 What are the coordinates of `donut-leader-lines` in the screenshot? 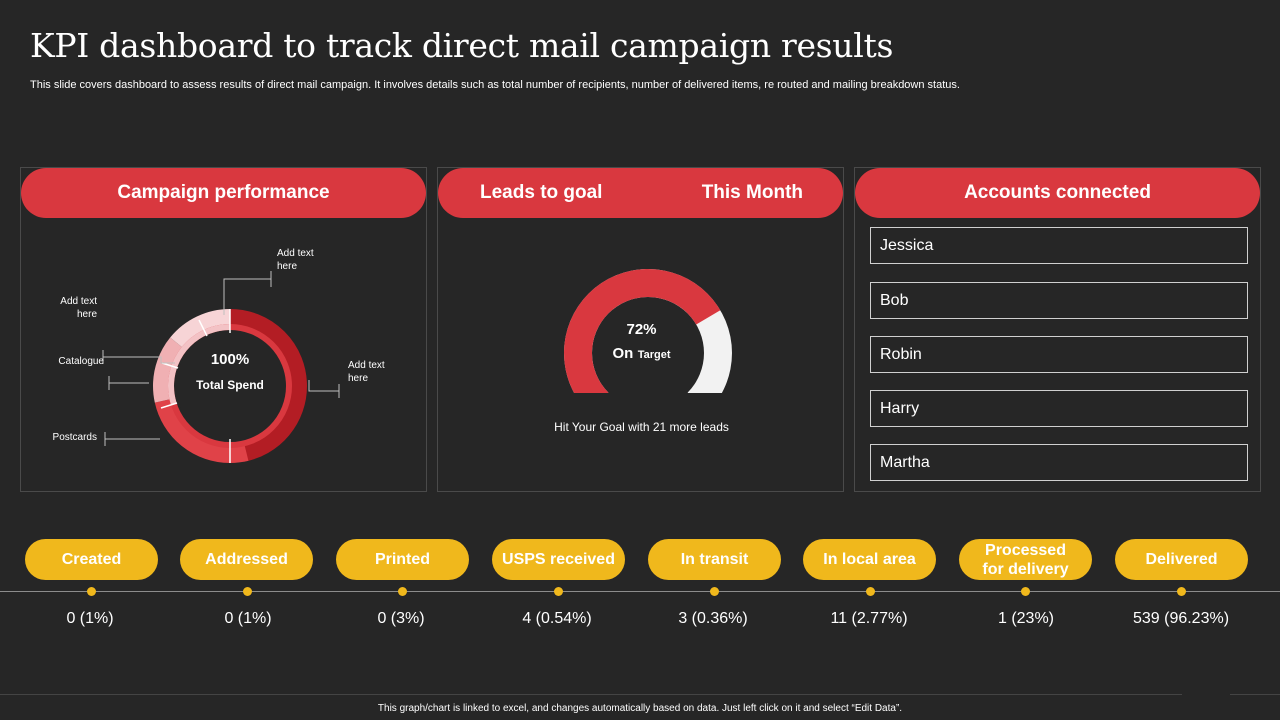 It's located at (221, 358).